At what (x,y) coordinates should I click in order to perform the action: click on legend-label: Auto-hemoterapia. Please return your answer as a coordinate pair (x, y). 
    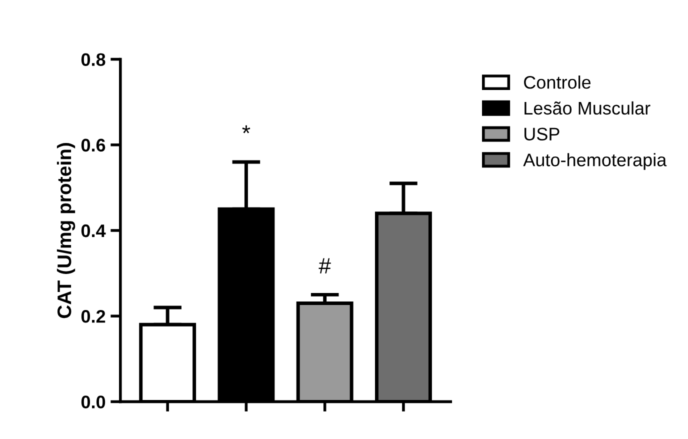
    Looking at the image, I should click on (595, 161).